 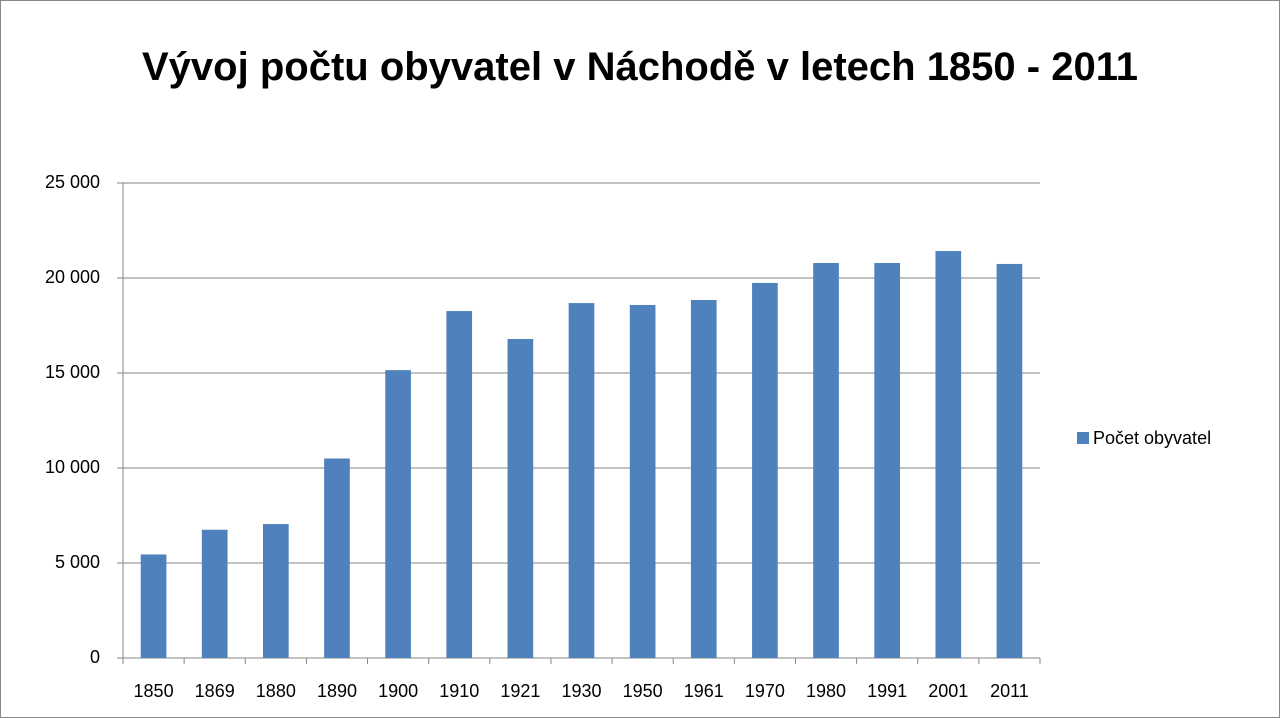 I want to click on y-tick-label: 25 000, so click(x=72, y=182).